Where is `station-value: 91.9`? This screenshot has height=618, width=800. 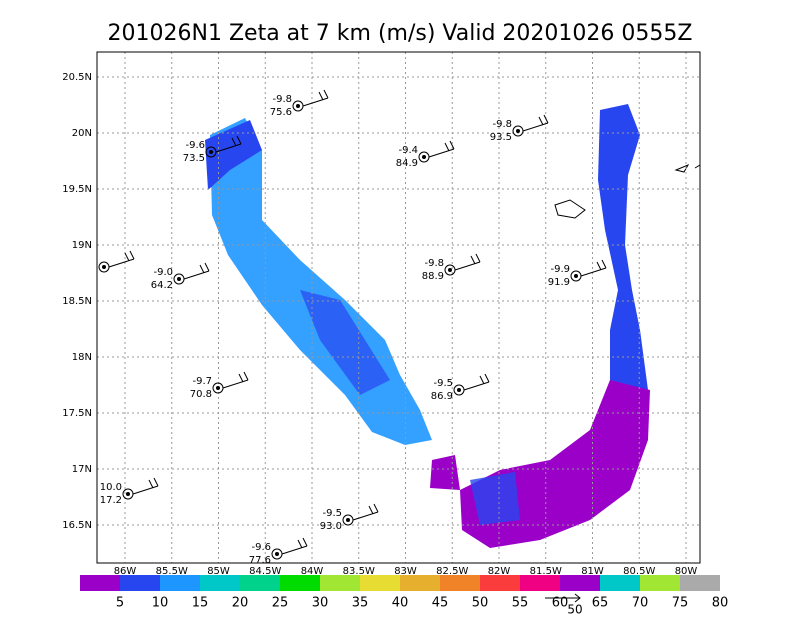 station-value: 91.9 is located at coordinates (559, 282).